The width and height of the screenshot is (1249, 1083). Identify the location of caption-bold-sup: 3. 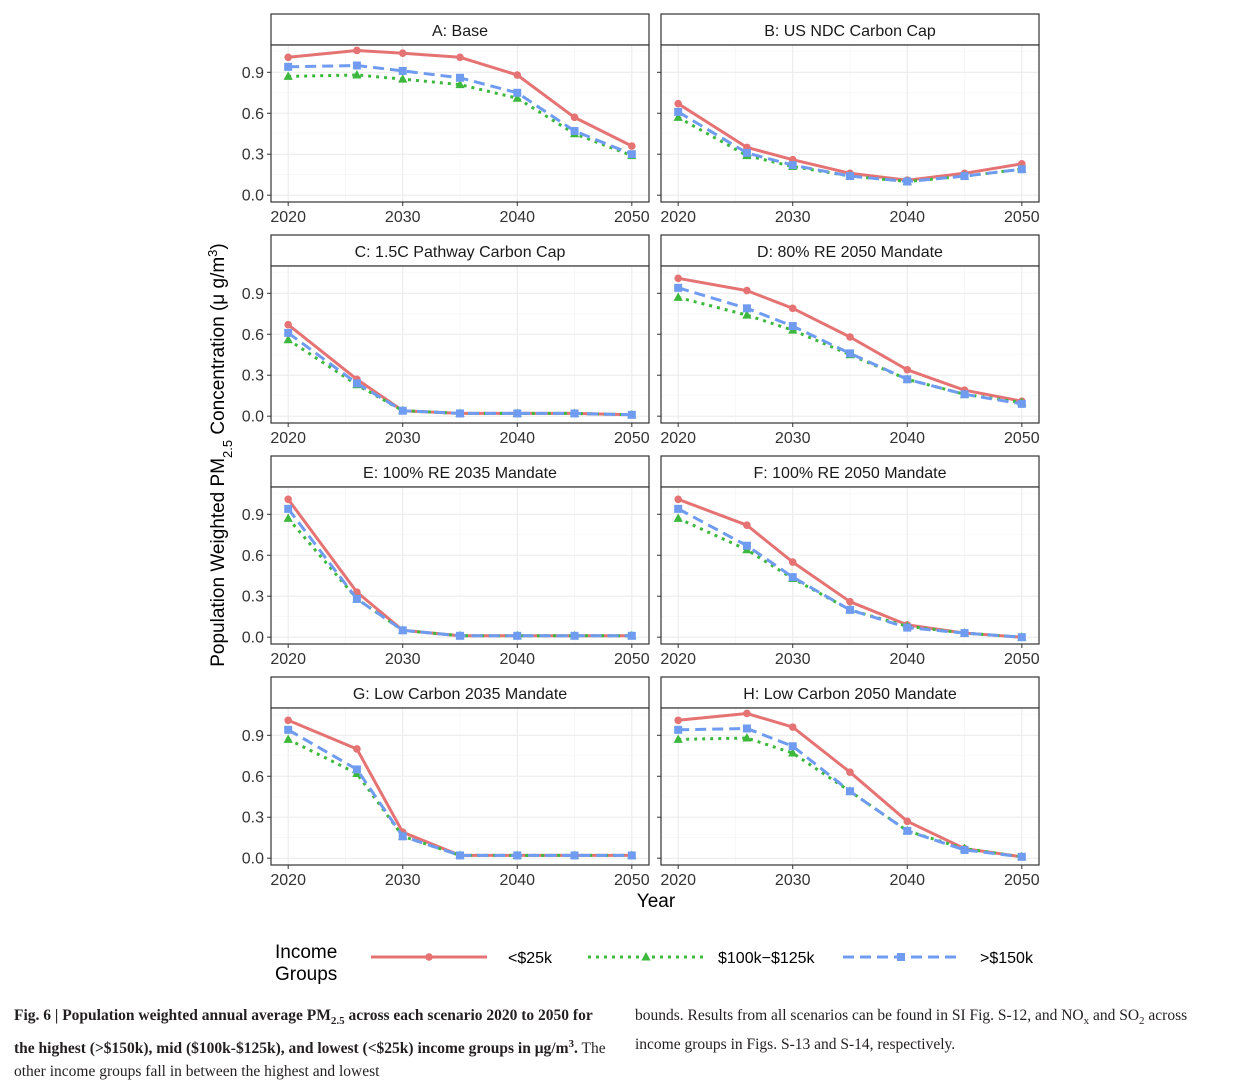
(571, 1044).